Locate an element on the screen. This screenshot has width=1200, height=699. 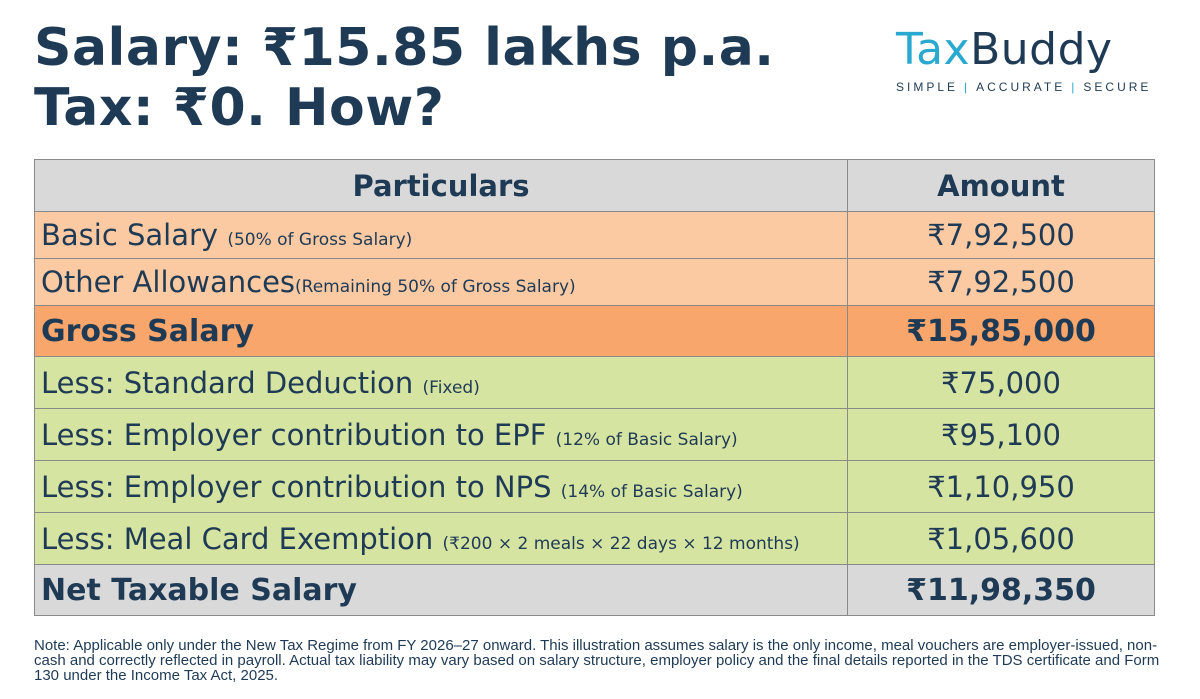
row-amount: ₹1,10,950 is located at coordinates (1001, 486).